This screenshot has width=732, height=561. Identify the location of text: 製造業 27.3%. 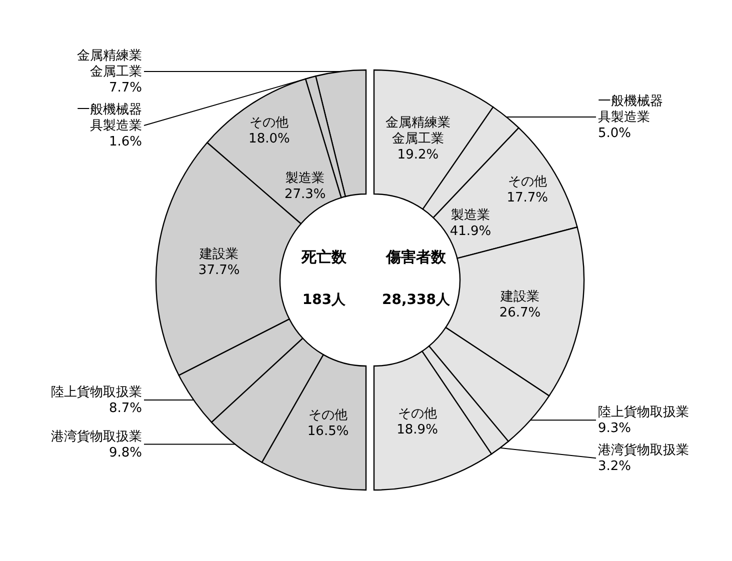
(305, 186).